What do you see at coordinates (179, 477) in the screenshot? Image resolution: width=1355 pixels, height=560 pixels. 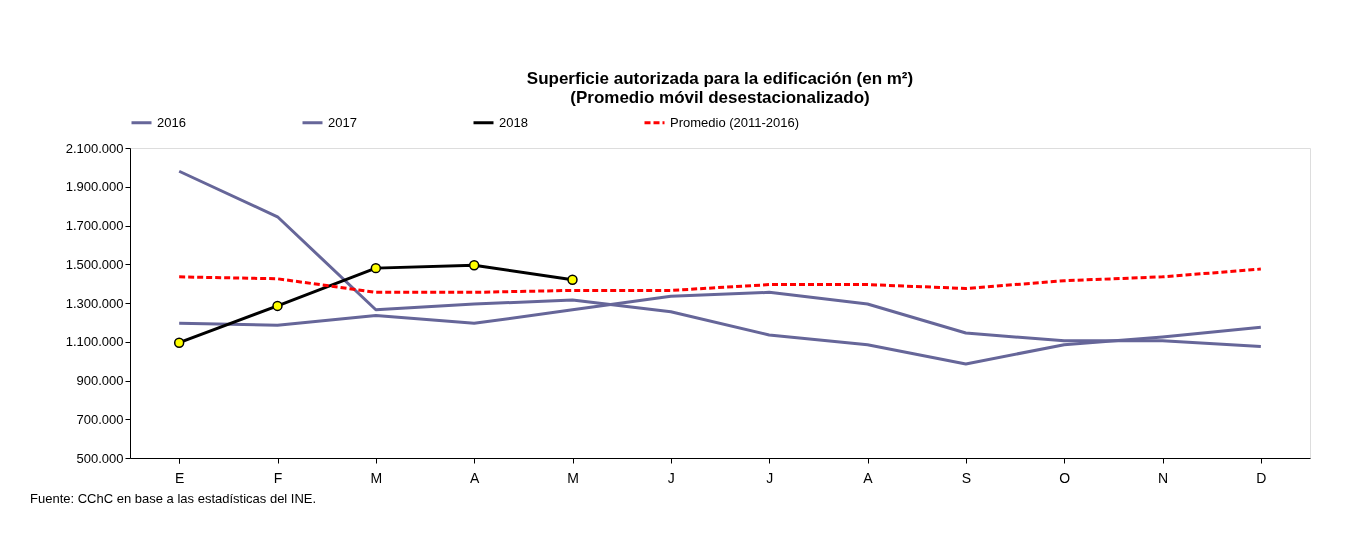 I see `x-tick-label: E` at bounding box center [179, 477].